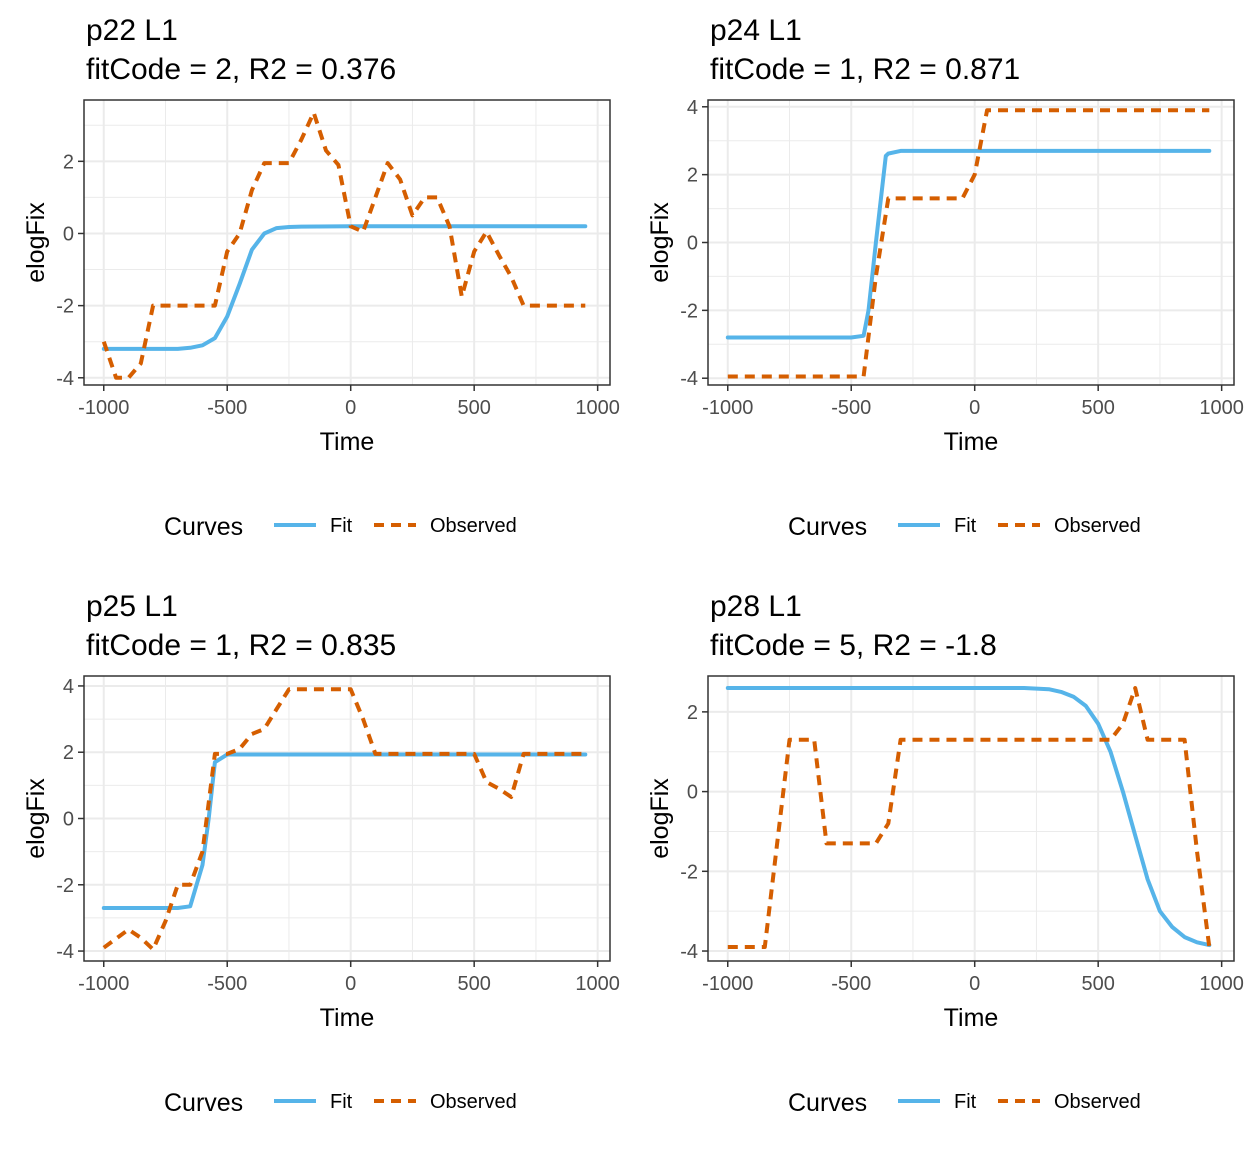  What do you see at coordinates (865, 69) in the screenshot?
I see `chart-subtitle: fitCode = 1, R2 = 0.871` at bounding box center [865, 69].